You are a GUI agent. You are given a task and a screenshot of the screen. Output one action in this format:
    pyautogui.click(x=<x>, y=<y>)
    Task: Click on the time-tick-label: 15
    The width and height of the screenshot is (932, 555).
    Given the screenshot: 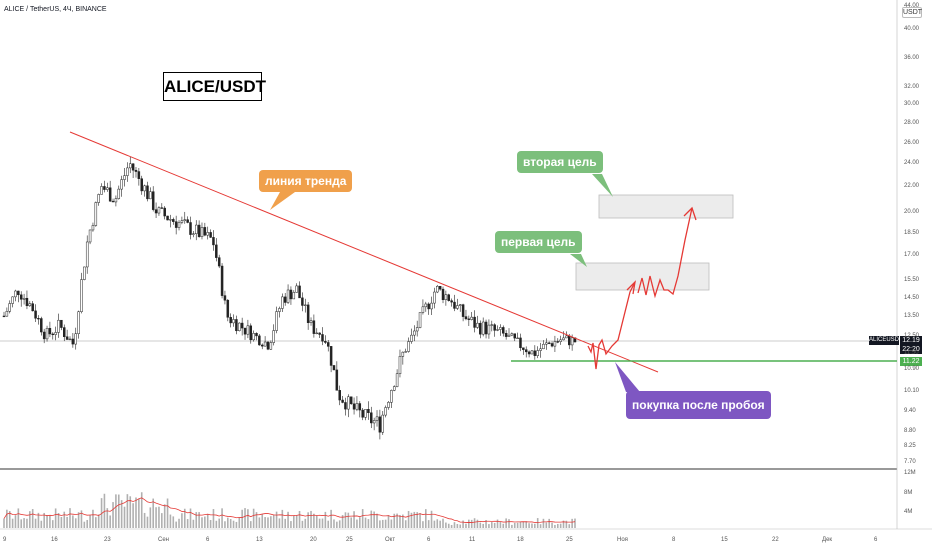 What is the action you would take?
    pyautogui.click(x=724, y=540)
    